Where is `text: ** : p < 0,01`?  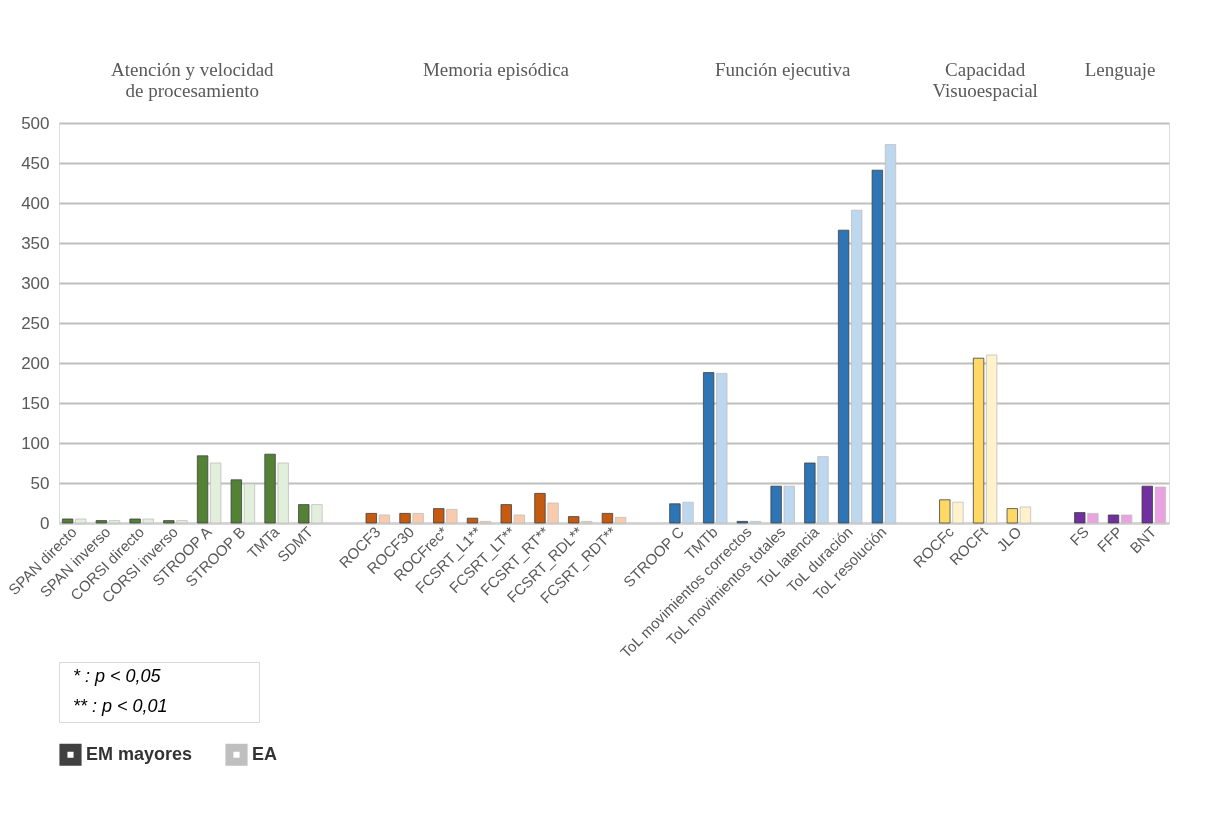
text: ** : p < 0,01 is located at coordinates (120, 706).